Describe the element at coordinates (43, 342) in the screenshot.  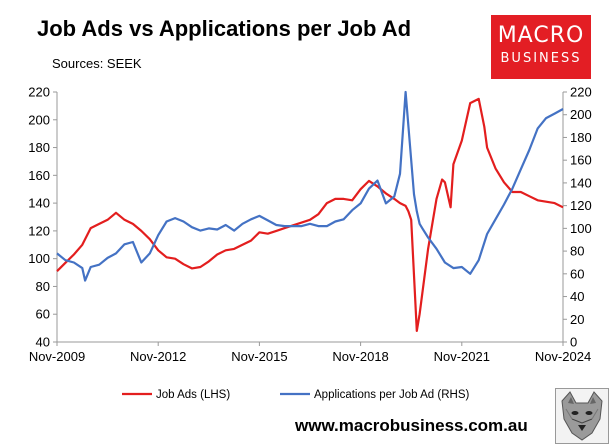
I see `y-left-tick-label: 40` at that location.